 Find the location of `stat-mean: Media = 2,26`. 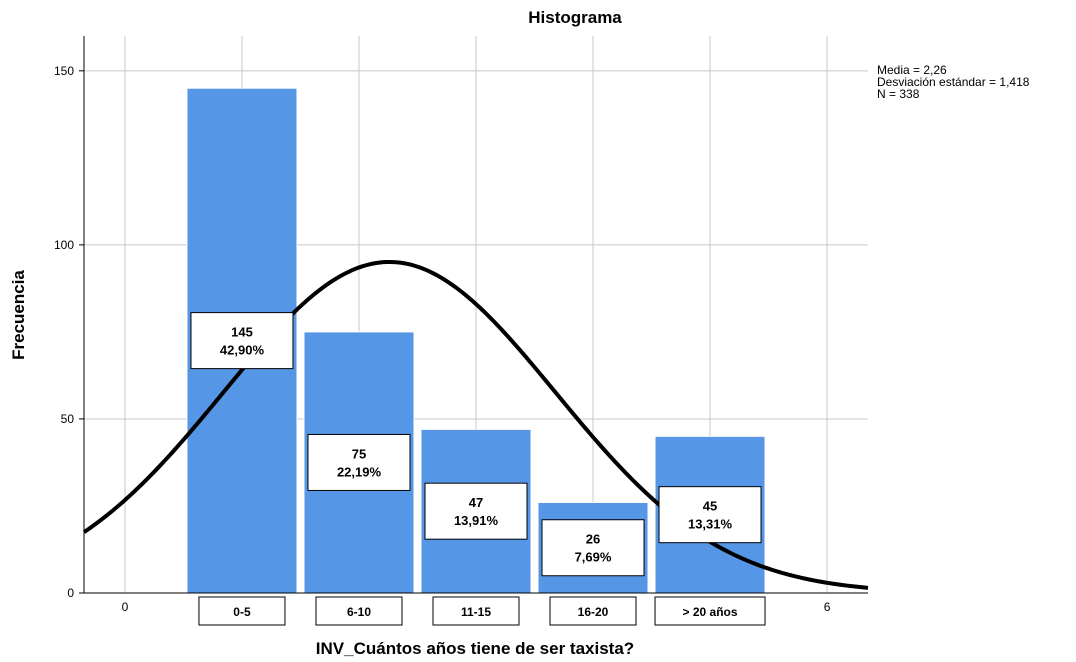

stat-mean: Media = 2,26 is located at coordinates (912, 70).